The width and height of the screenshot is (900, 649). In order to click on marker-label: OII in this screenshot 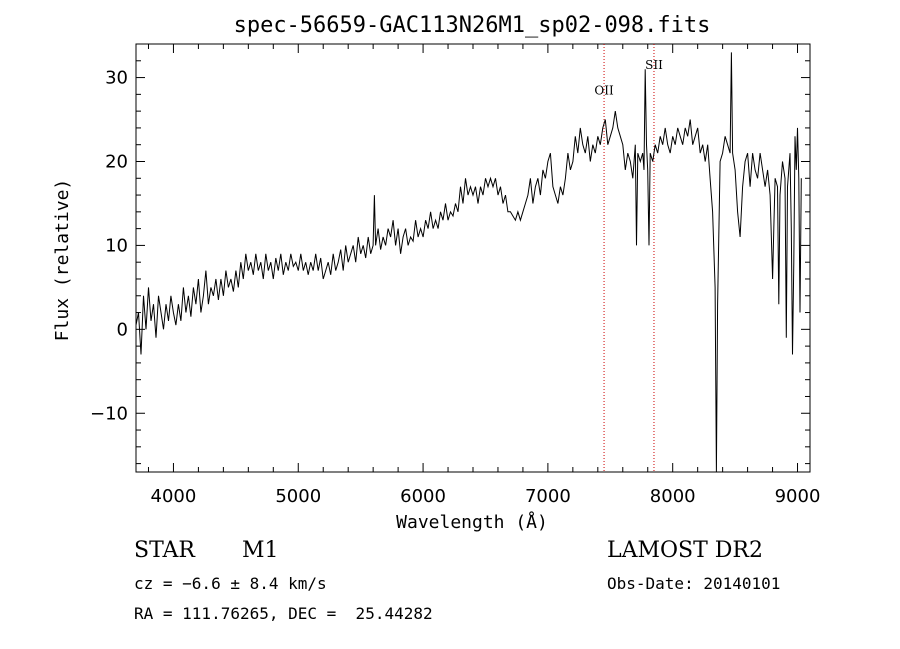, I will do `click(604, 90)`.